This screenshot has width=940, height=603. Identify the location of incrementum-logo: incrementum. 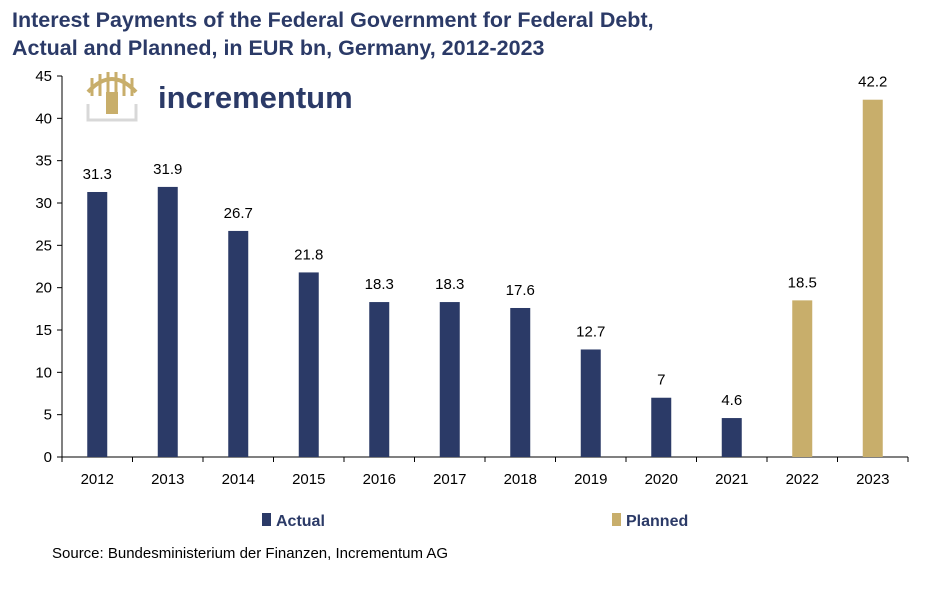
(219, 97).